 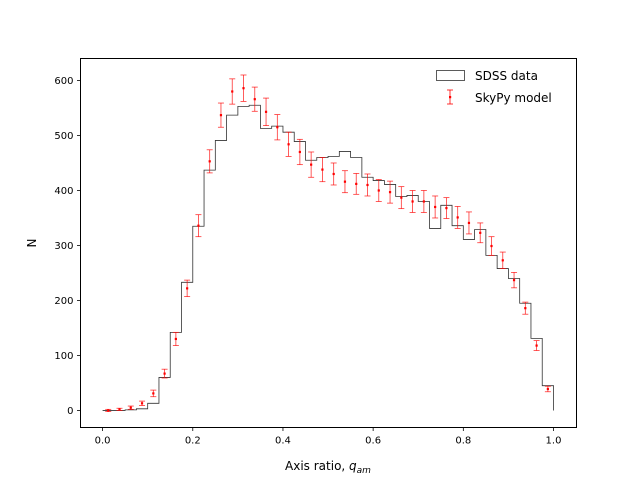 I want to click on y-tick-label: 500, so click(x=63, y=136).